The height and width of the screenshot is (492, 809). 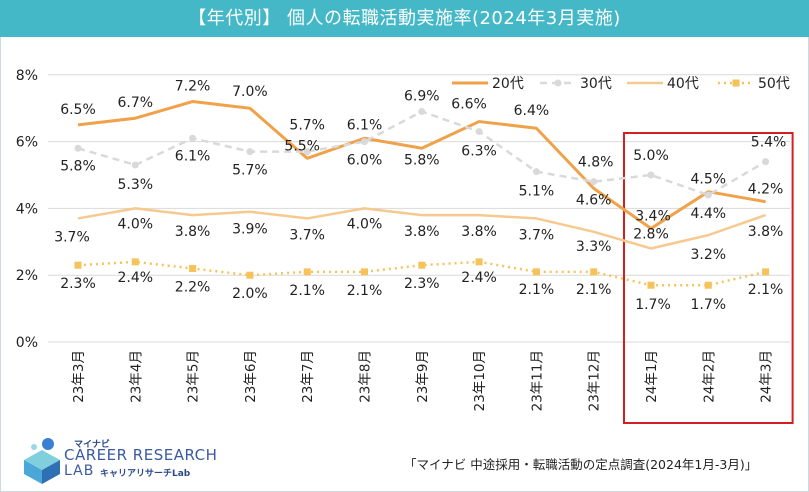 What do you see at coordinates (653, 216) in the screenshot?
I see `data-label: 3.4%` at bounding box center [653, 216].